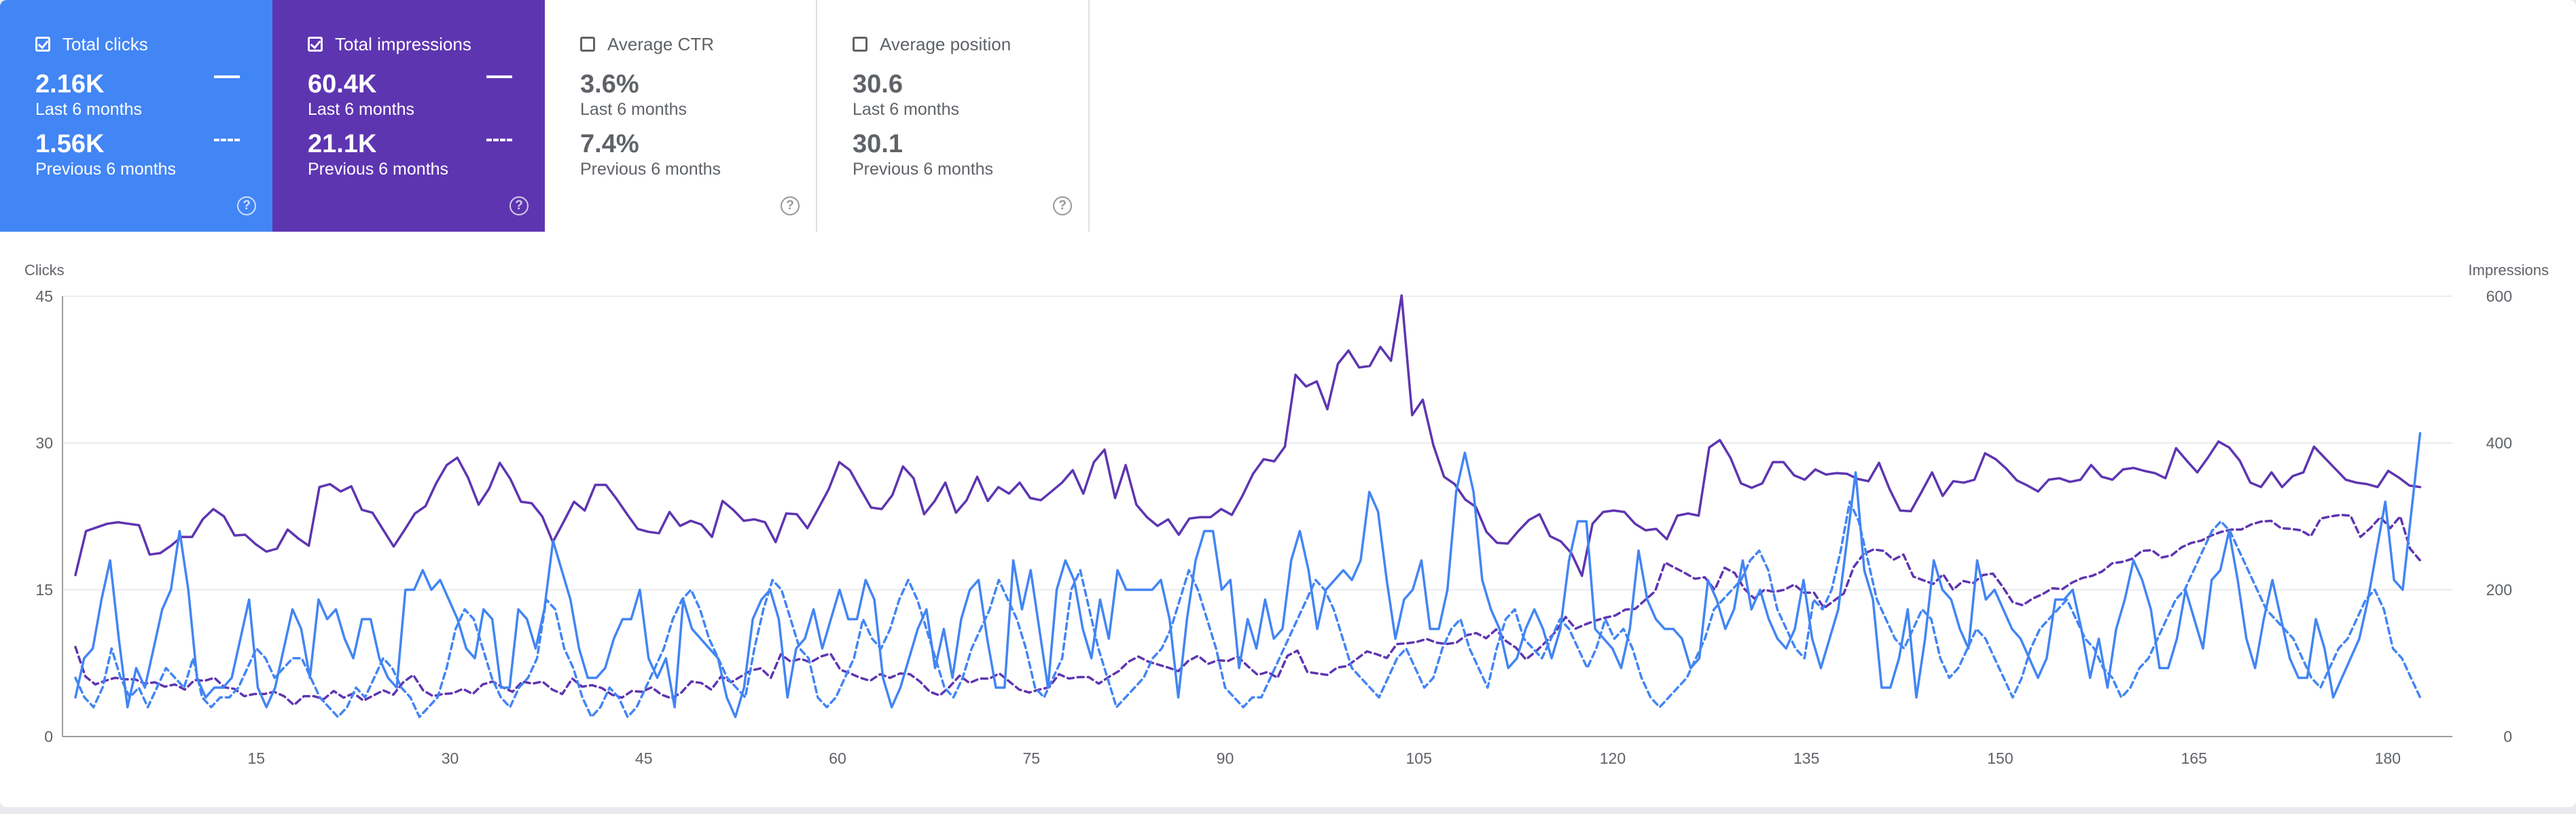 Image resolution: width=2576 pixels, height=814 pixels. Describe the element at coordinates (878, 144) in the screenshot. I see `previous-value: 30.1` at that location.